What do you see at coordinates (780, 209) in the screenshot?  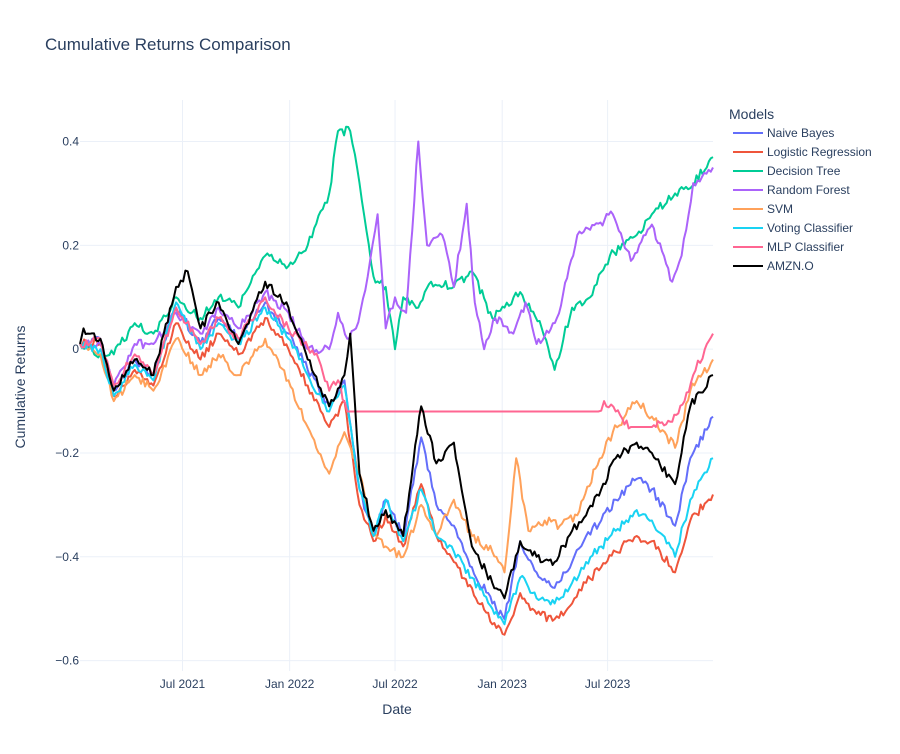 I see `legend-label: SVM` at bounding box center [780, 209].